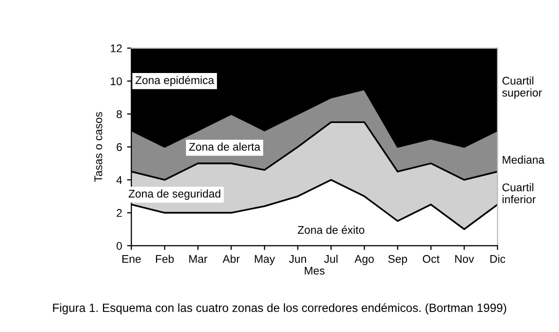 This screenshot has height=332, width=559. I want to click on x-tick-label: Dic, so click(498, 258).